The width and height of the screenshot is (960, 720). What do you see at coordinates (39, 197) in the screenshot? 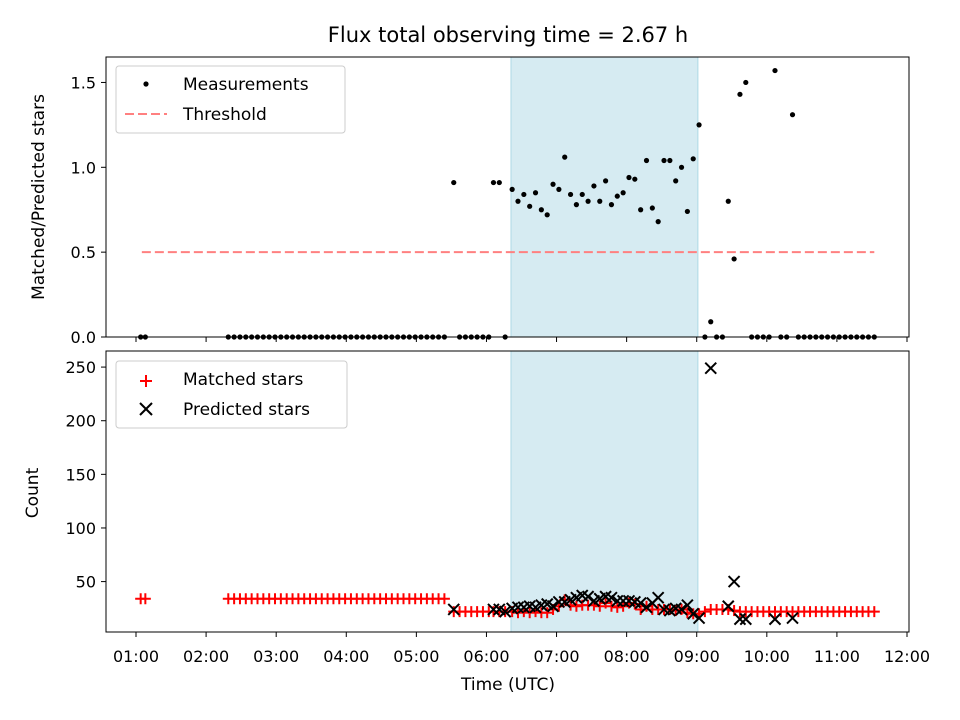
I see `top-y-axis-label: Matched/Predicted stars` at bounding box center [39, 197].